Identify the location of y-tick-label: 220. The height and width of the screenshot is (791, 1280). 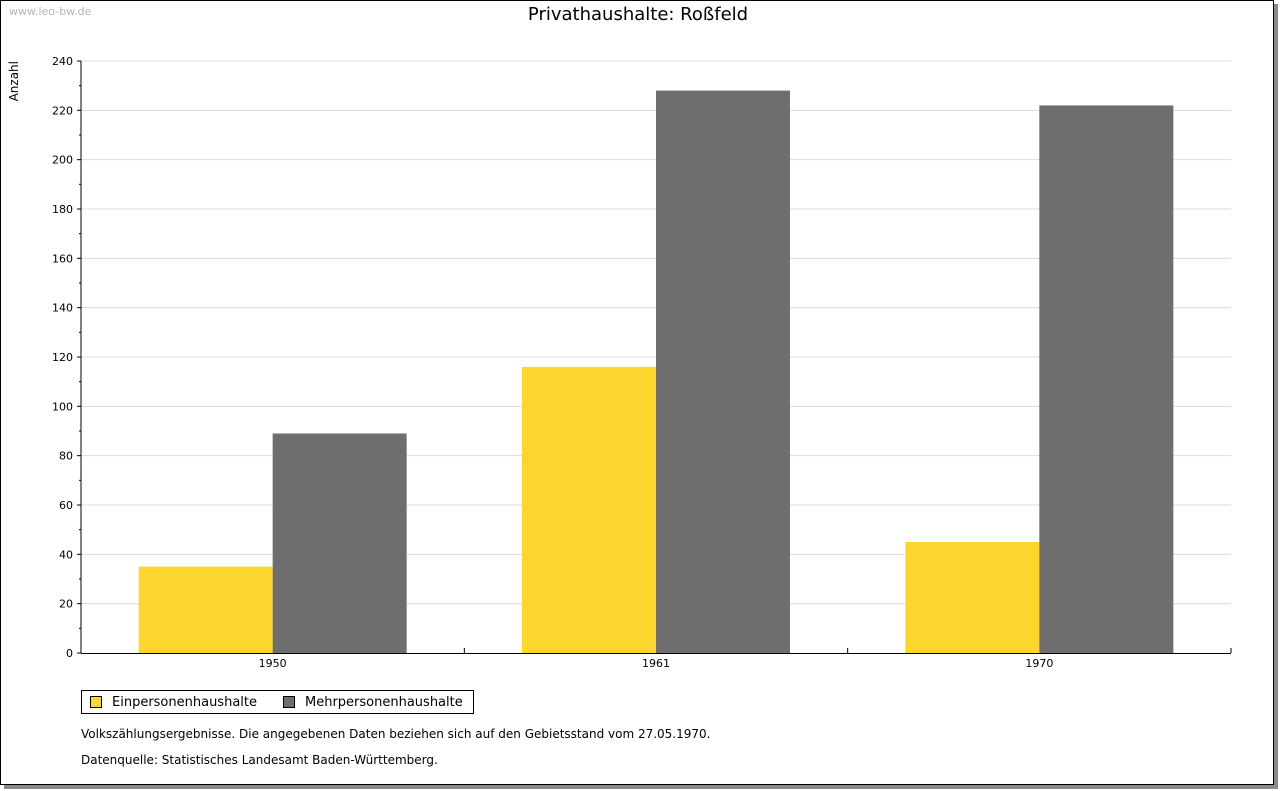
(62, 110).